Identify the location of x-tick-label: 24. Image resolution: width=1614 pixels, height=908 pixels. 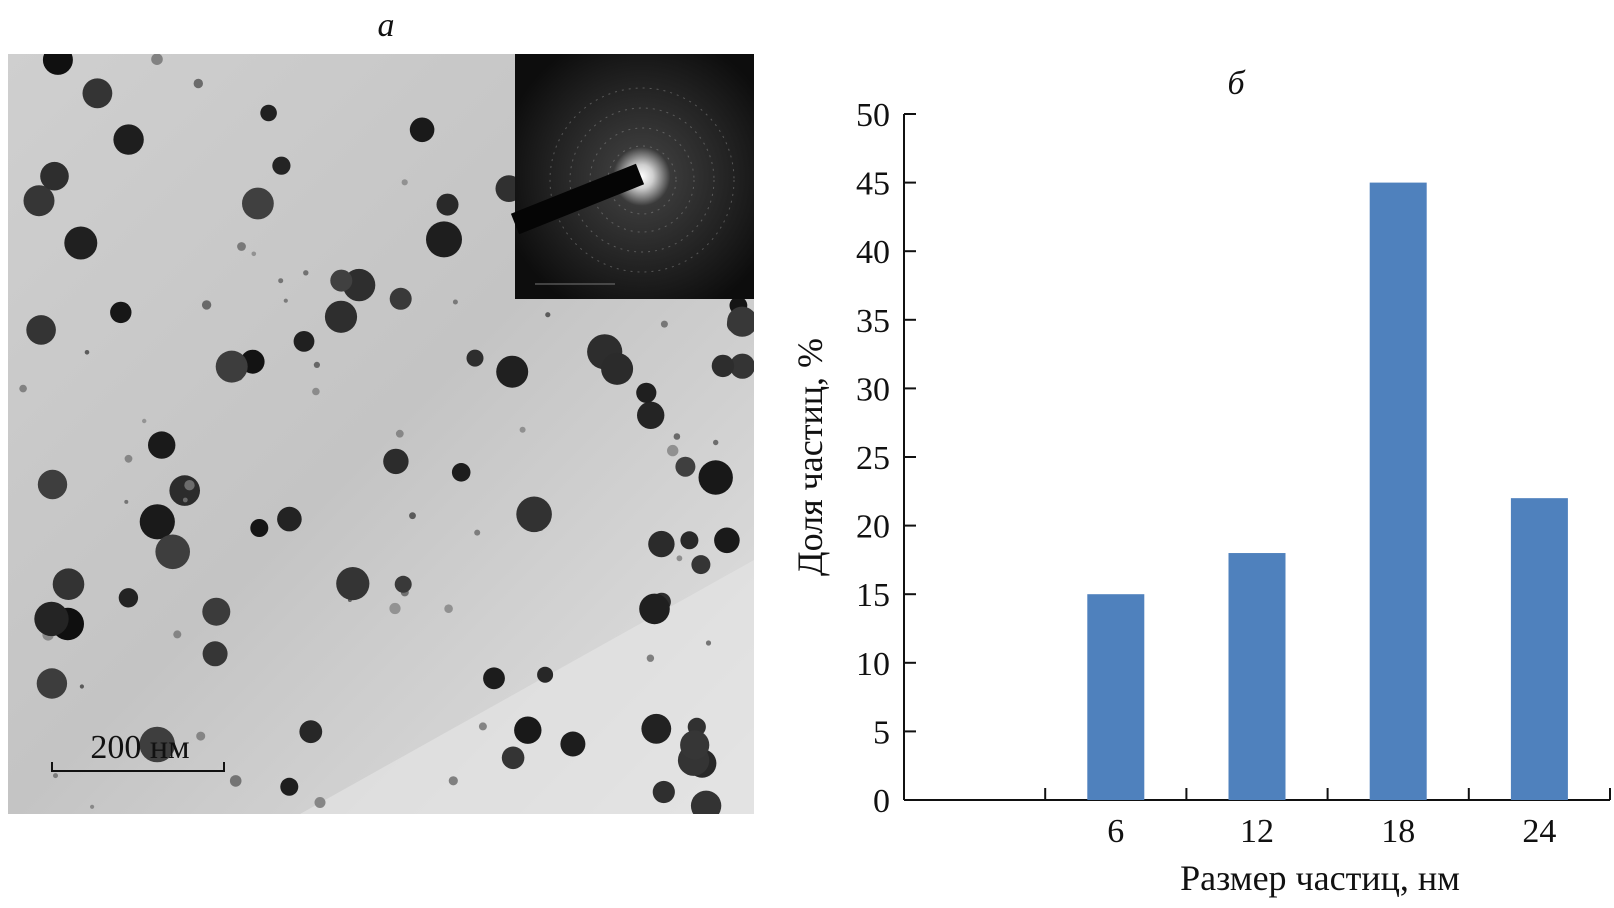
(1539, 831).